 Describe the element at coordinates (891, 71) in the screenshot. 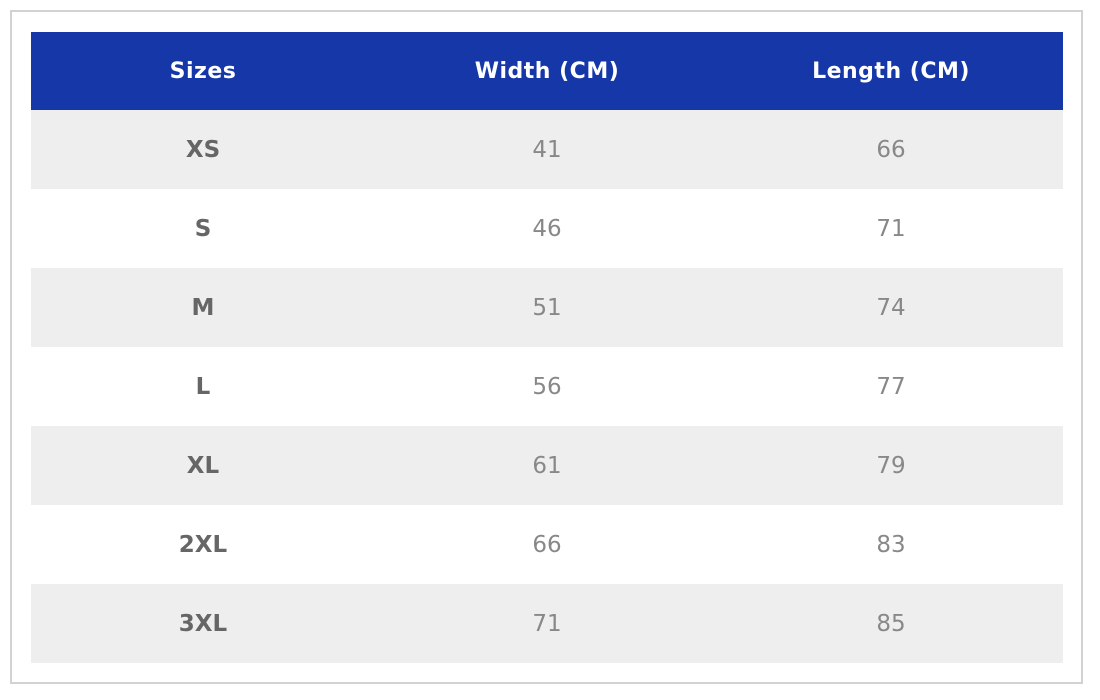

I see `header-cell: Length (CM)` at that location.